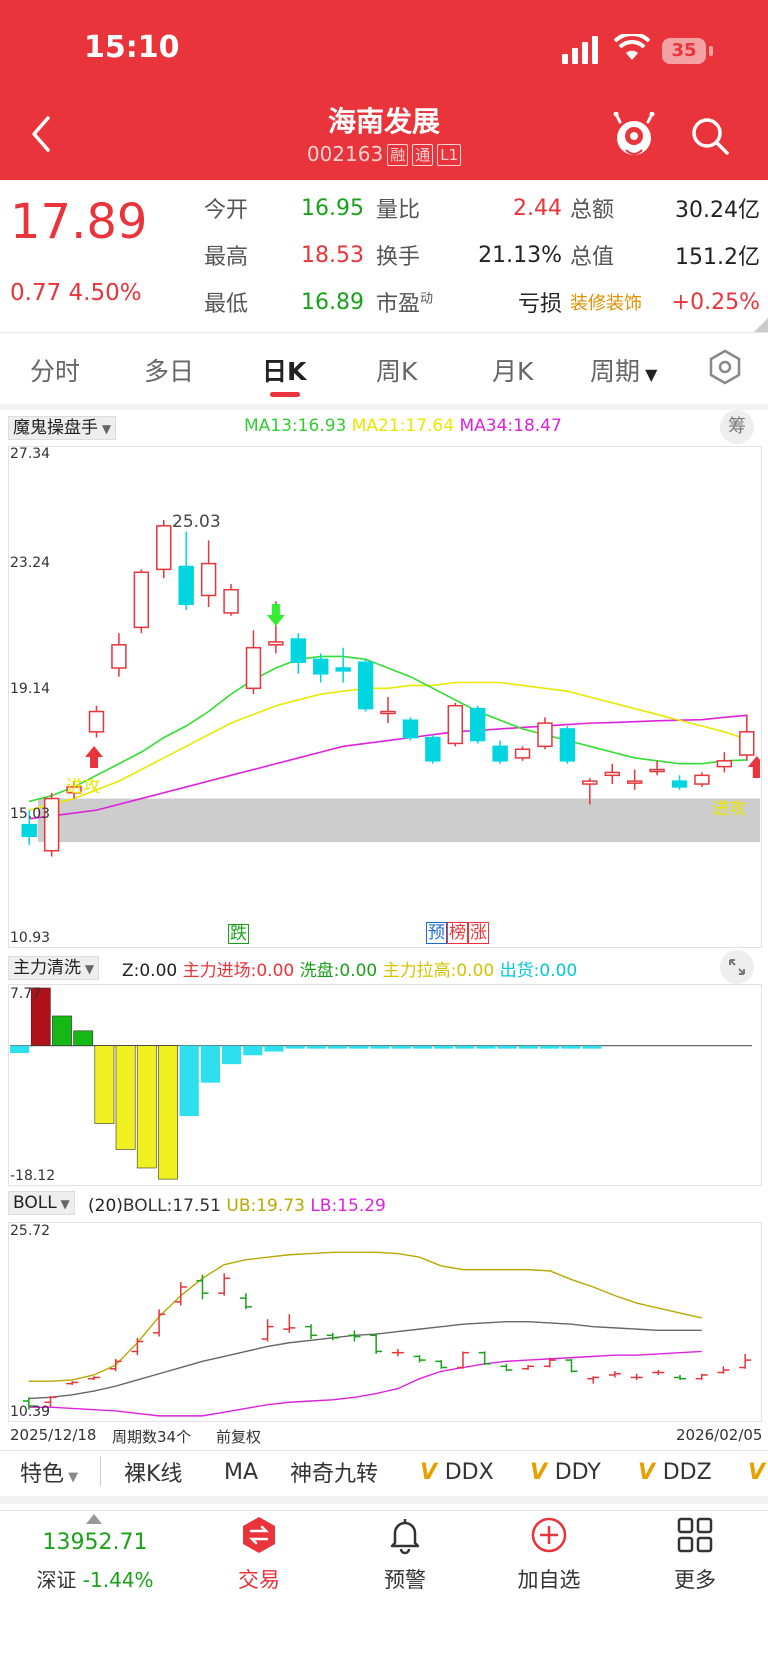  Describe the element at coordinates (54, 966) in the screenshot. I see `flow-indicator-selector: 主力清洗 ▼` at that location.